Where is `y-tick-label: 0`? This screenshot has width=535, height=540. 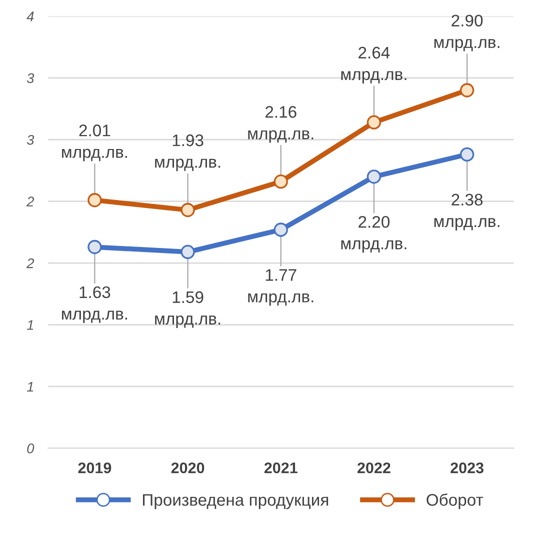
y-tick-label: 0 is located at coordinates (30, 449).